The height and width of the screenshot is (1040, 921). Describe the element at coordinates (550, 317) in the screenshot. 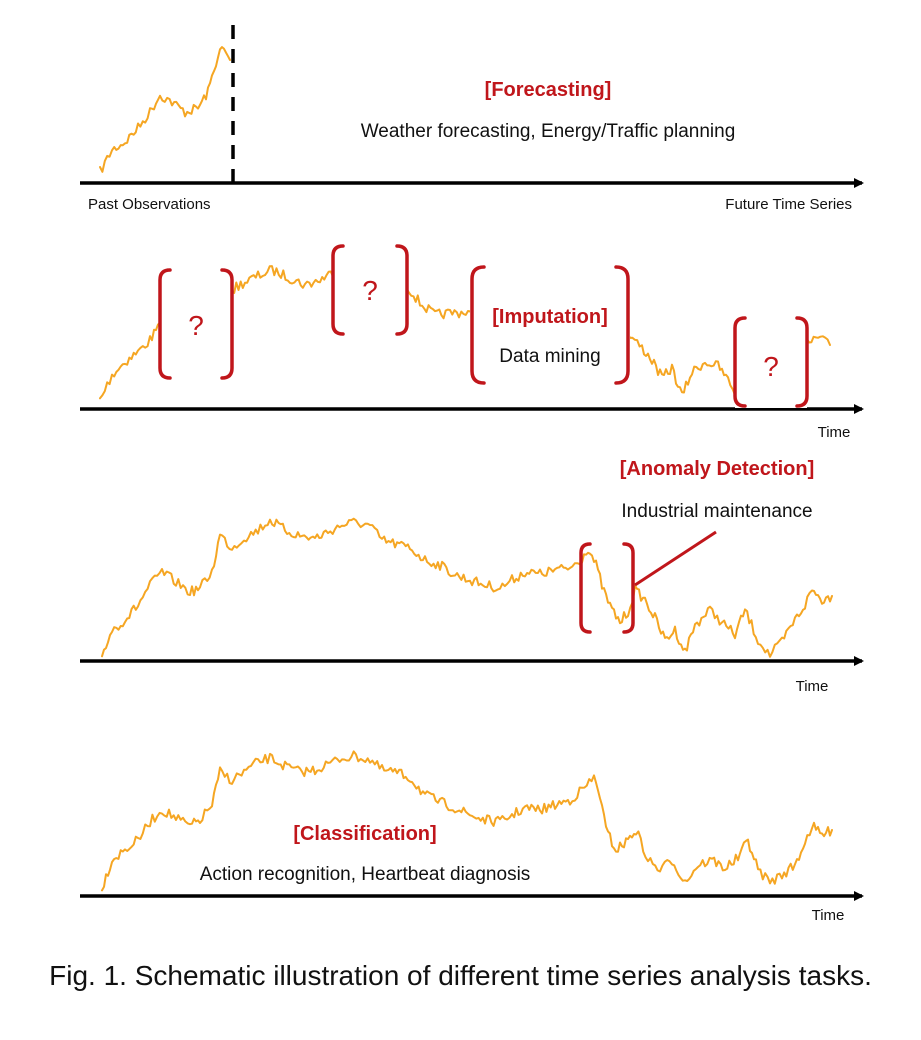

I see `imputation-title: [Imputation]` at that location.